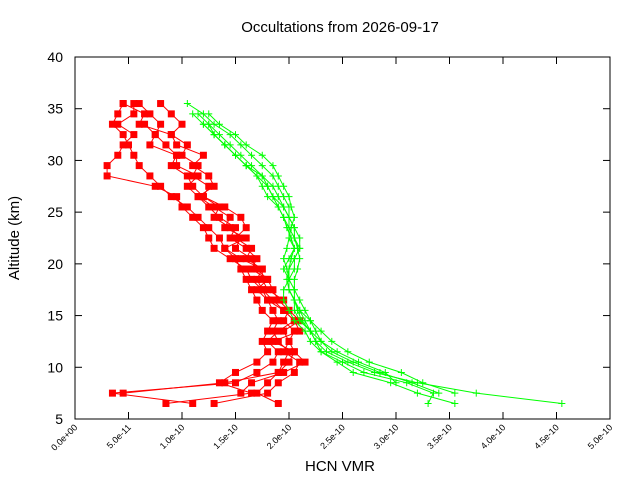 Image resolution: width=640 pixels, height=480 pixels. Describe the element at coordinates (55, 316) in the screenshot. I see `y-tick-label: 15` at that location.